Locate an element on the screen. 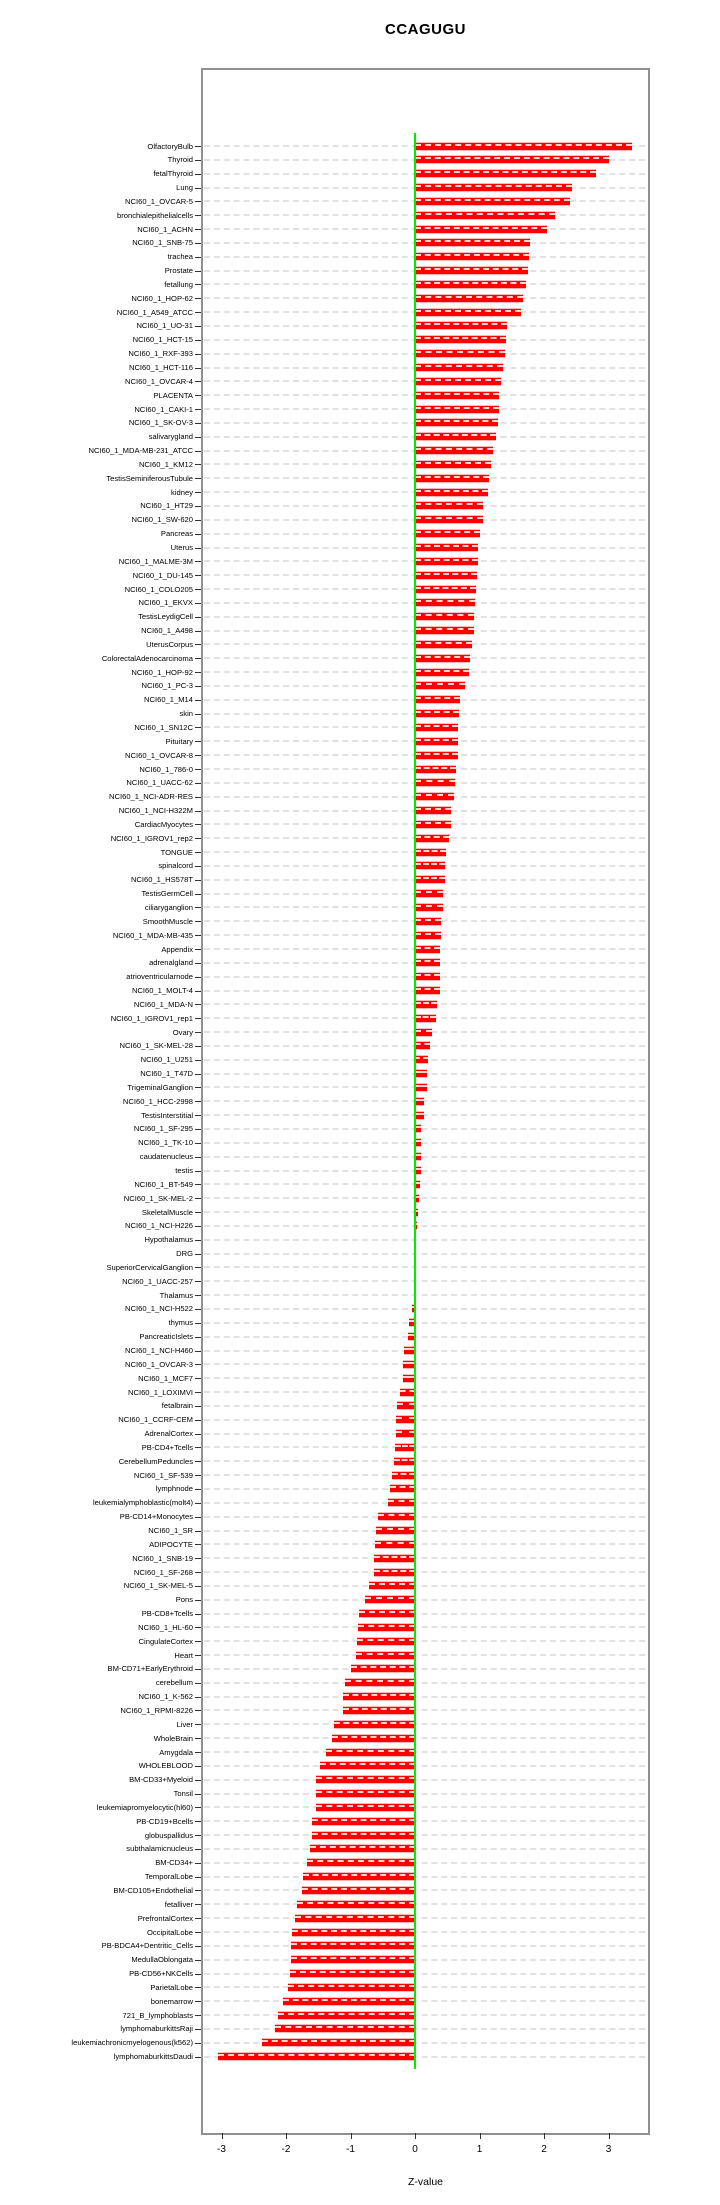 The width and height of the screenshot is (720, 2205). category-label: Amygdala is located at coordinates (176, 1752).